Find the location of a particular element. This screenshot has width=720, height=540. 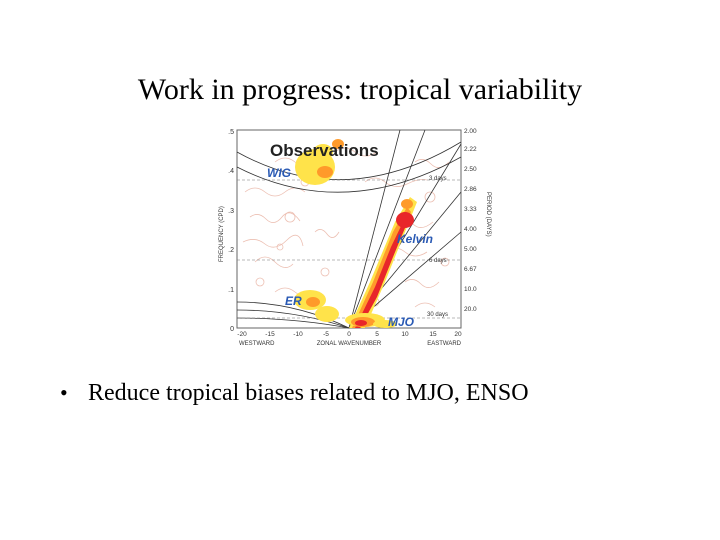

right-tick: 3.33 is located at coordinates (470, 209).